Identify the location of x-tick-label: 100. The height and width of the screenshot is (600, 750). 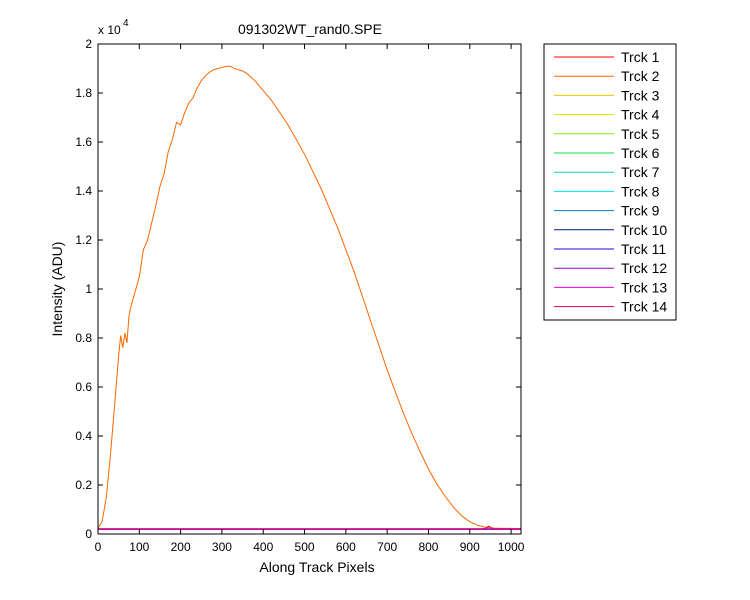
(139, 547).